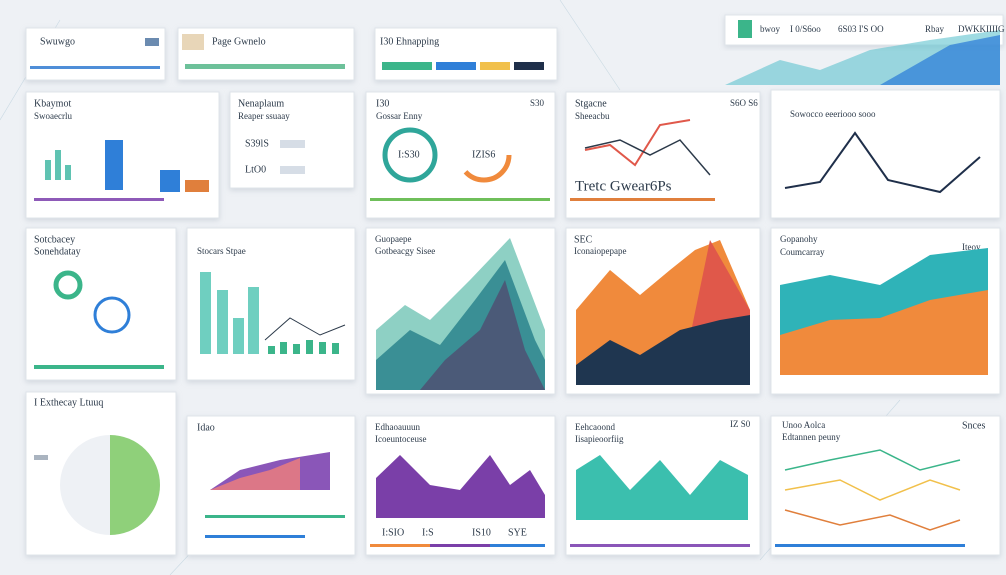  I want to click on panel-subtitle: Gotbeacgy Sisee, so click(405, 251).